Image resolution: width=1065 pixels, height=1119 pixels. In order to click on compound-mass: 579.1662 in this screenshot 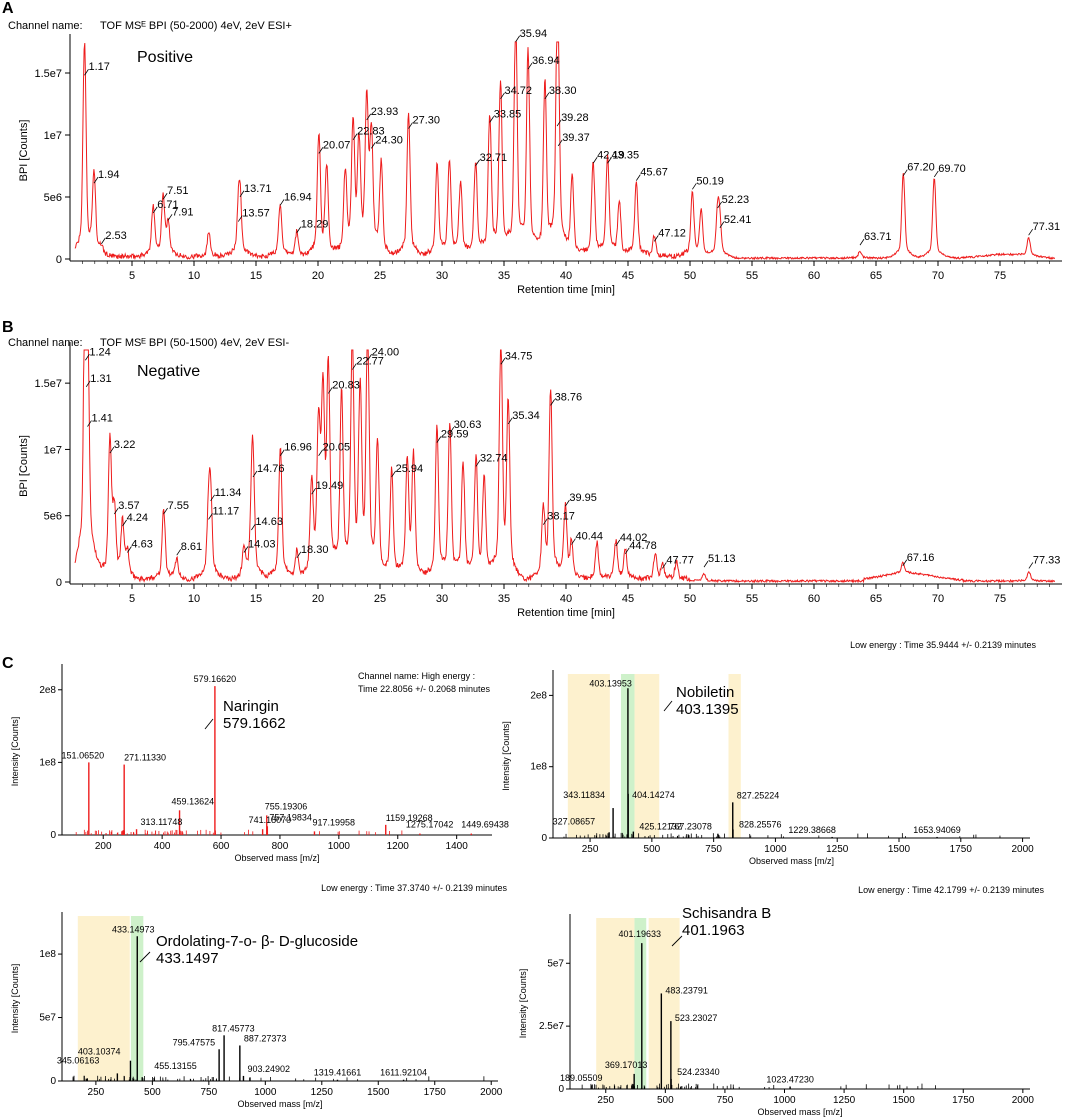, I will do `click(254, 723)`.